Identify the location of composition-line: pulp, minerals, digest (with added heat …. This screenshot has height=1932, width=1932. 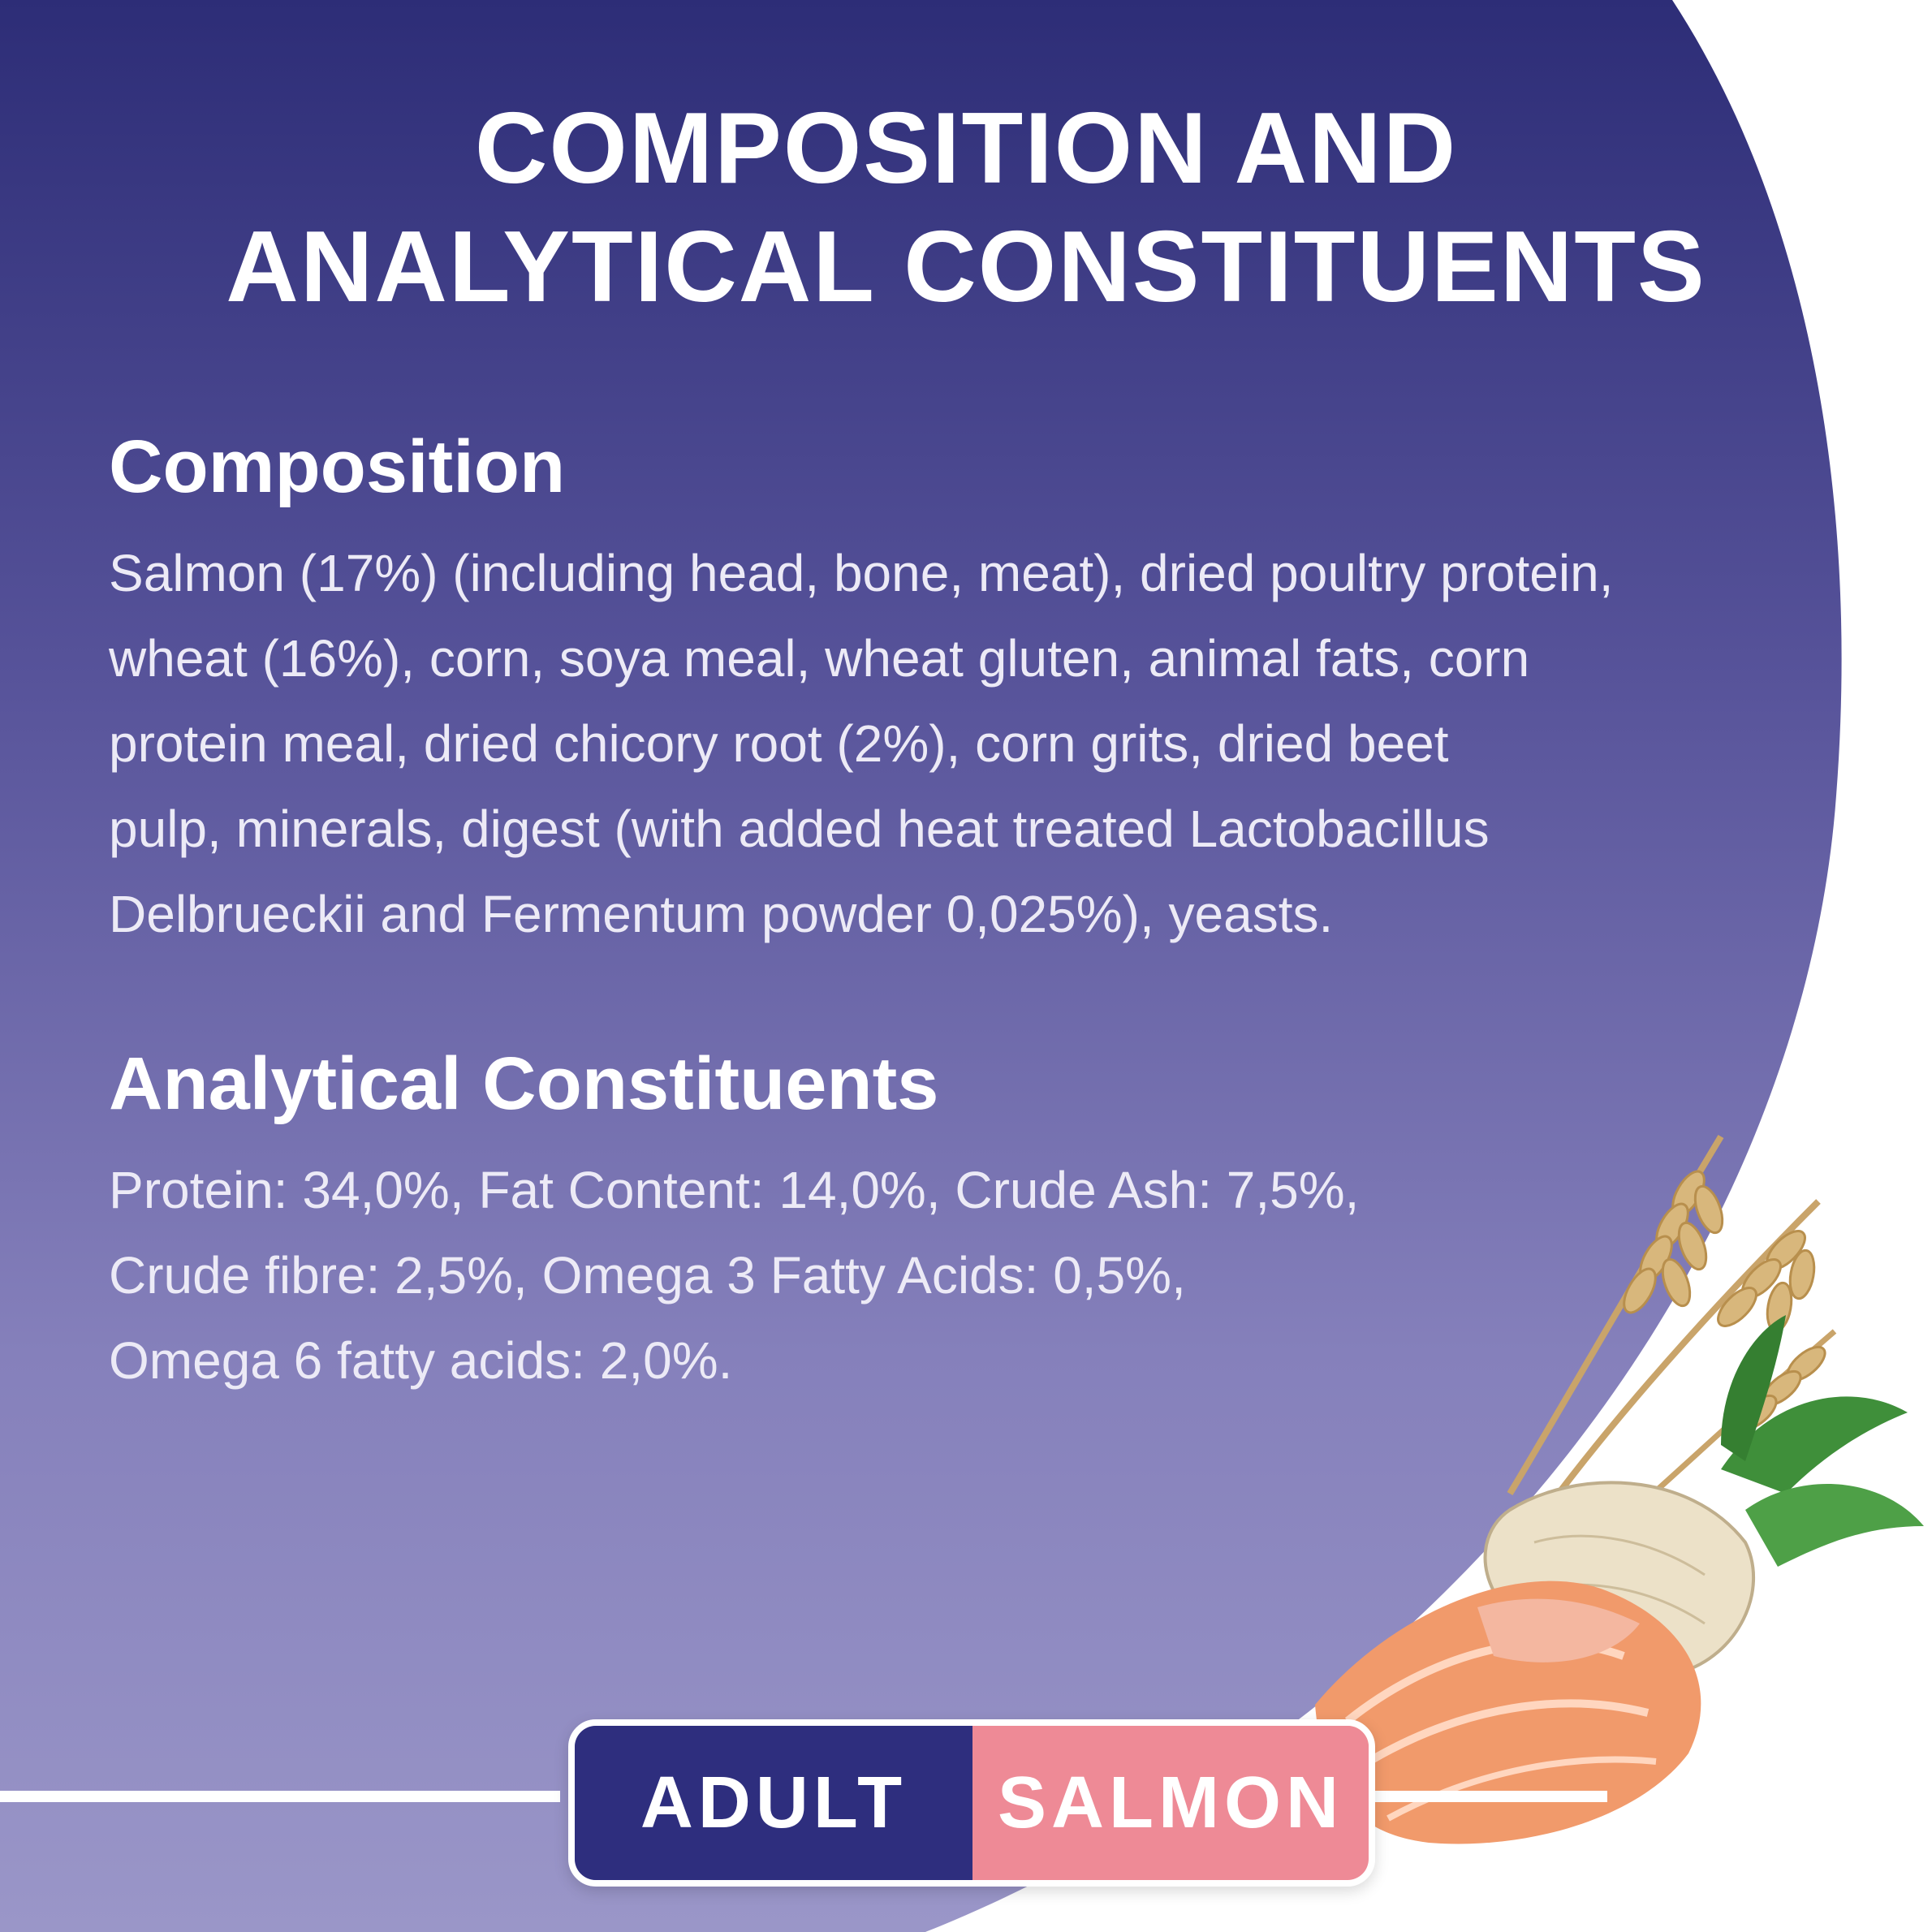
(799, 829).